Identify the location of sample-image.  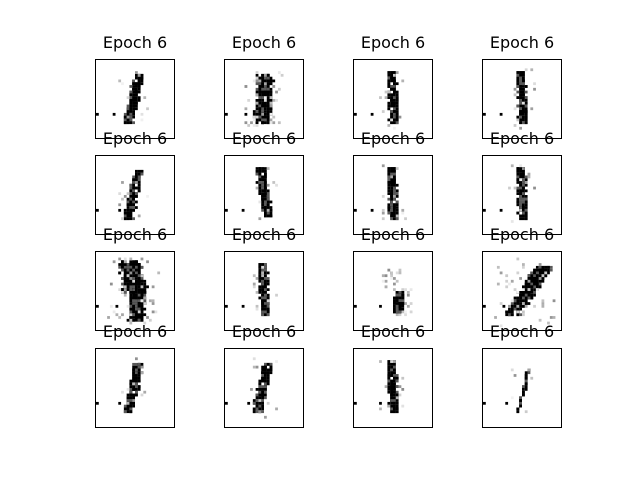
(135, 99).